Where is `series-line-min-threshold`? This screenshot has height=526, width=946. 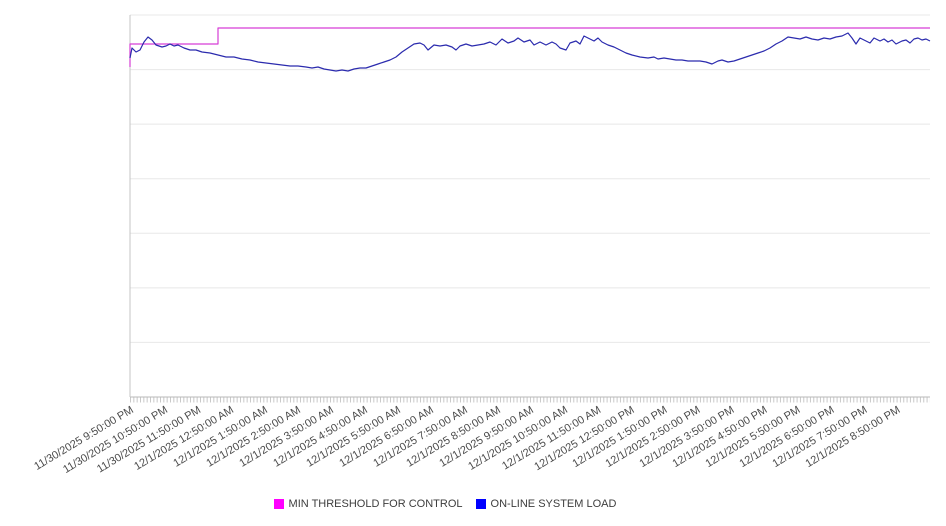
series-line-min-threshold is located at coordinates (529, 47).